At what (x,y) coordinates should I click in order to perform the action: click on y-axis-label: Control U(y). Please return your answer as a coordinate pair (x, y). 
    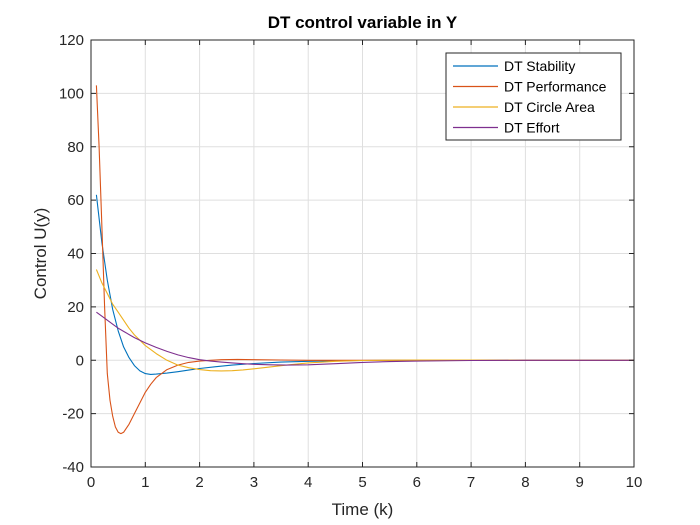
    Looking at the image, I should click on (40, 254).